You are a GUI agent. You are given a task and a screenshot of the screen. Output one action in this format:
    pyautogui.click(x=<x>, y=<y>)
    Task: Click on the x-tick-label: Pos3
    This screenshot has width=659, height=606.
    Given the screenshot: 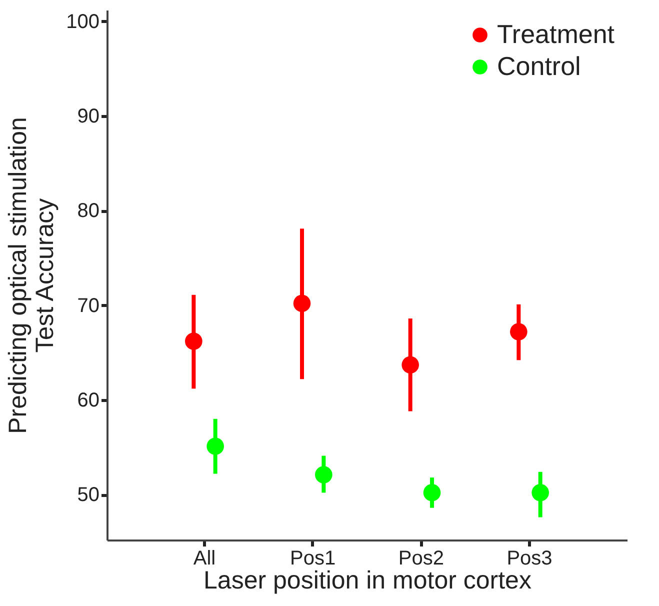 What is the action you would take?
    pyautogui.click(x=529, y=559)
    